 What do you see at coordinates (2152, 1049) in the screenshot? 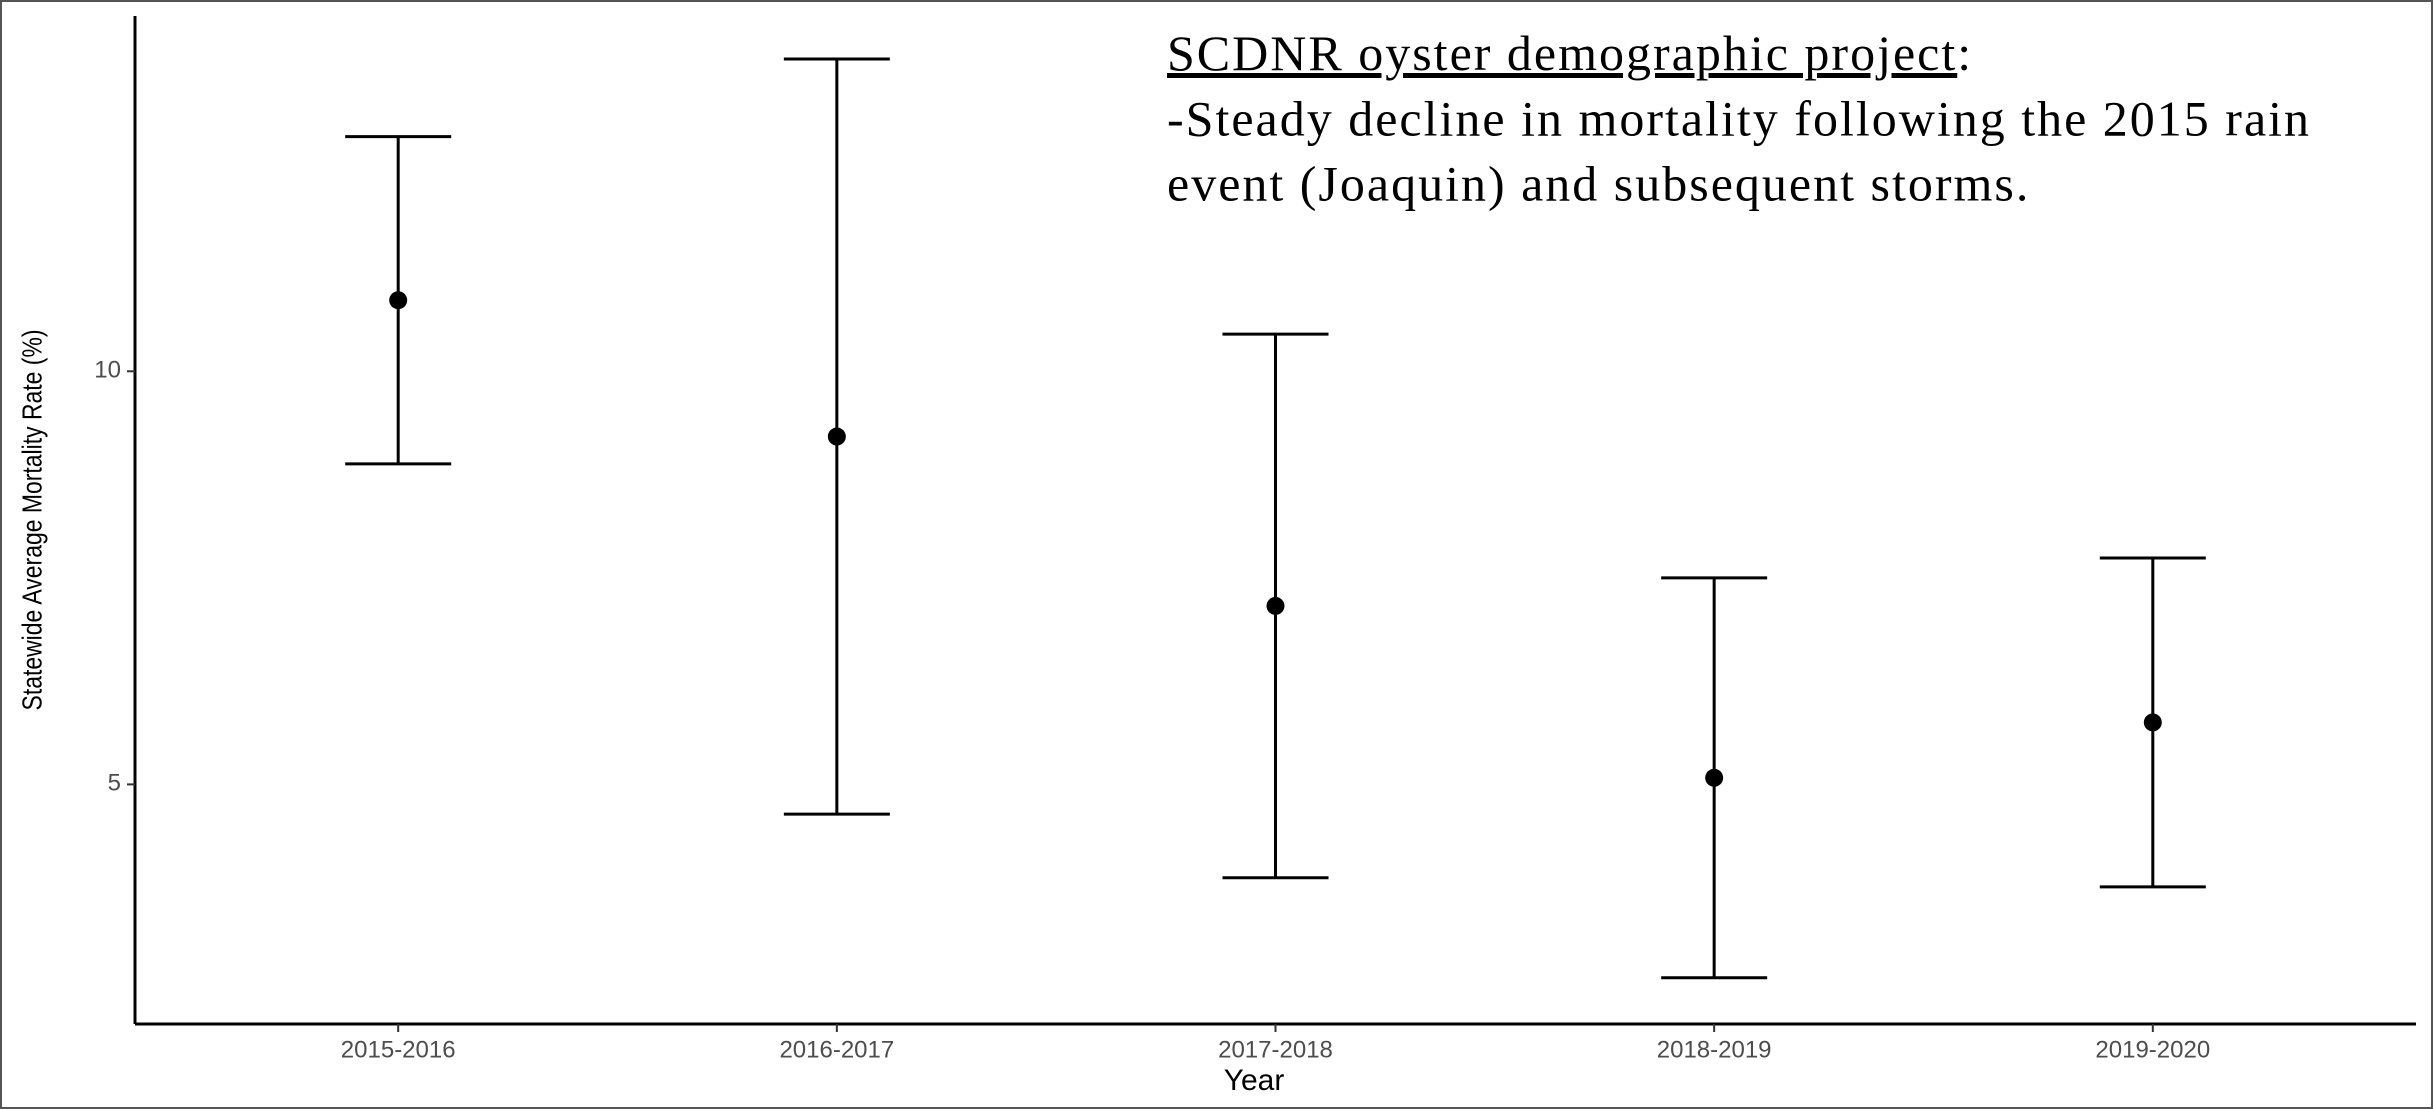
I see `x-tick-label: 2019-2020` at bounding box center [2152, 1049].